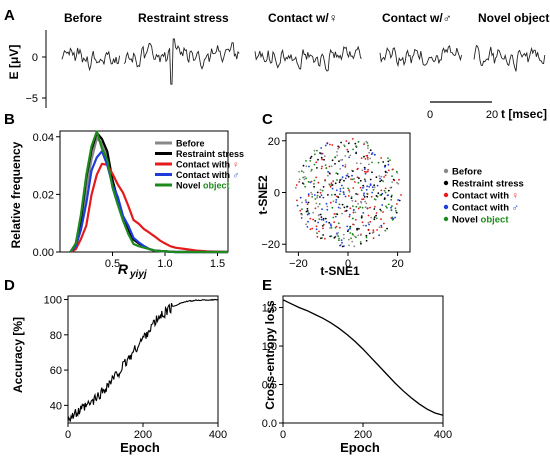  What do you see at coordinates (149, 192) in the screenshot?
I see `panel-b-series` at bounding box center [149, 192].